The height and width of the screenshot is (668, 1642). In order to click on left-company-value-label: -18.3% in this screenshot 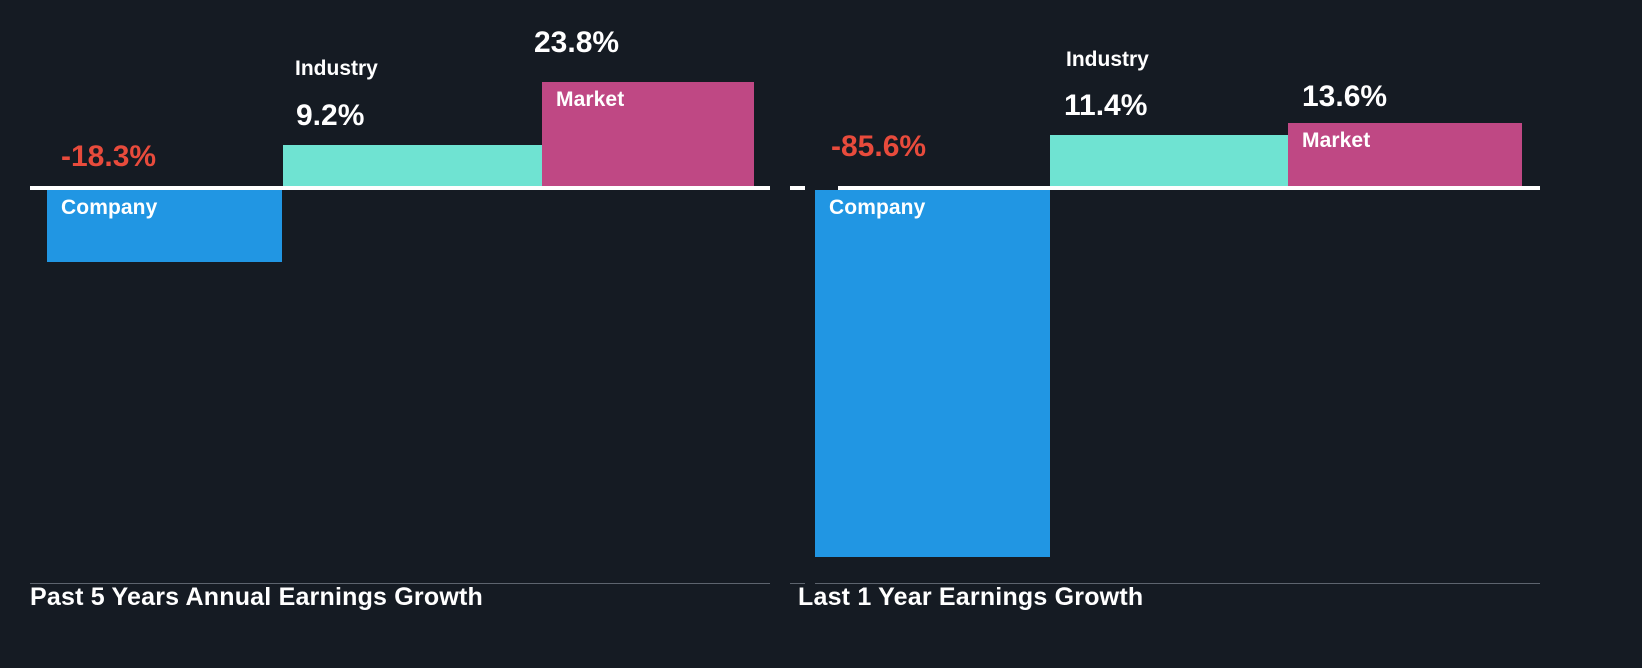, I will do `click(109, 156)`.